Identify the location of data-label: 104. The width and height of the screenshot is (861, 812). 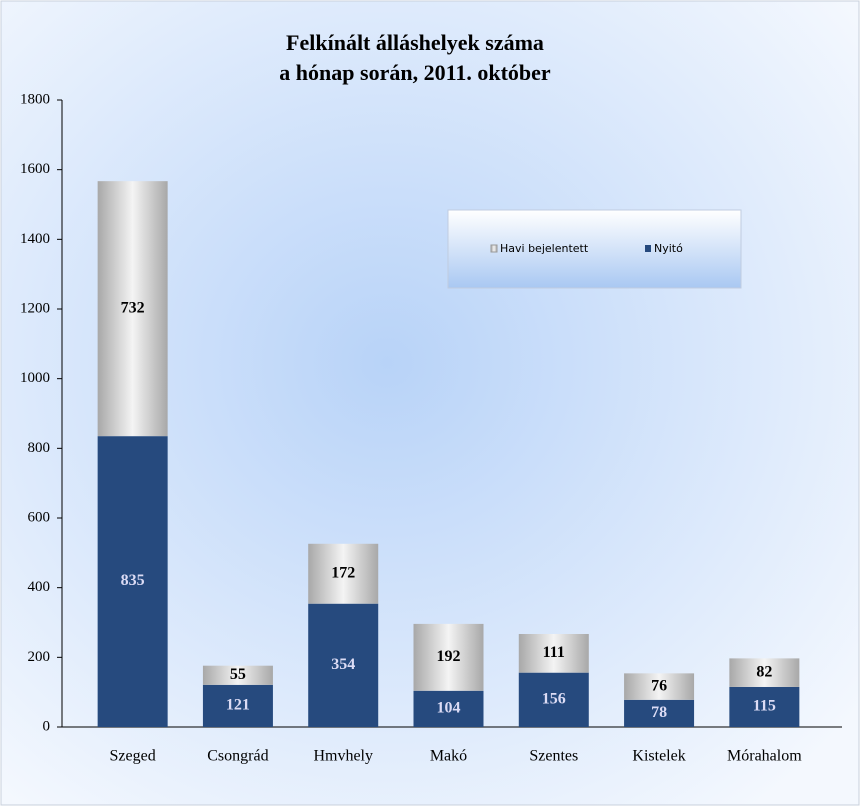
(449, 708).